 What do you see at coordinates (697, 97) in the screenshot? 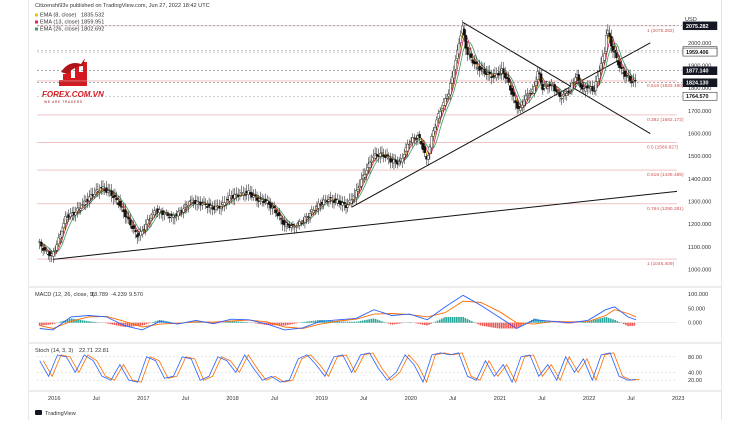
I see `price-level-label: 1764.570` at bounding box center [697, 97].